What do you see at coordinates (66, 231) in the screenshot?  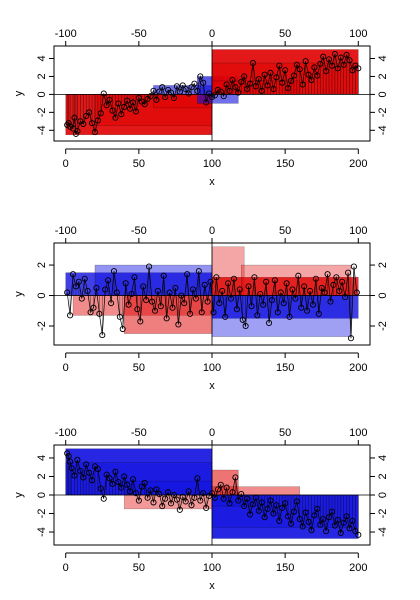 I see `top-tick-label: -100` at bounding box center [66, 231].